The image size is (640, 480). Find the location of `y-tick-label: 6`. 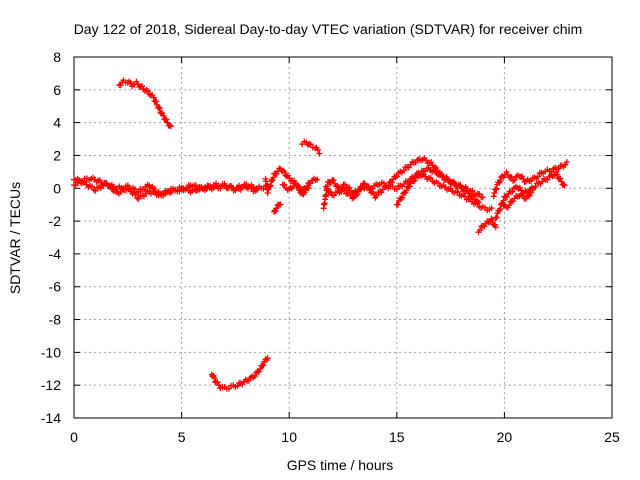

y-tick-label: 6 is located at coordinates (57, 90).